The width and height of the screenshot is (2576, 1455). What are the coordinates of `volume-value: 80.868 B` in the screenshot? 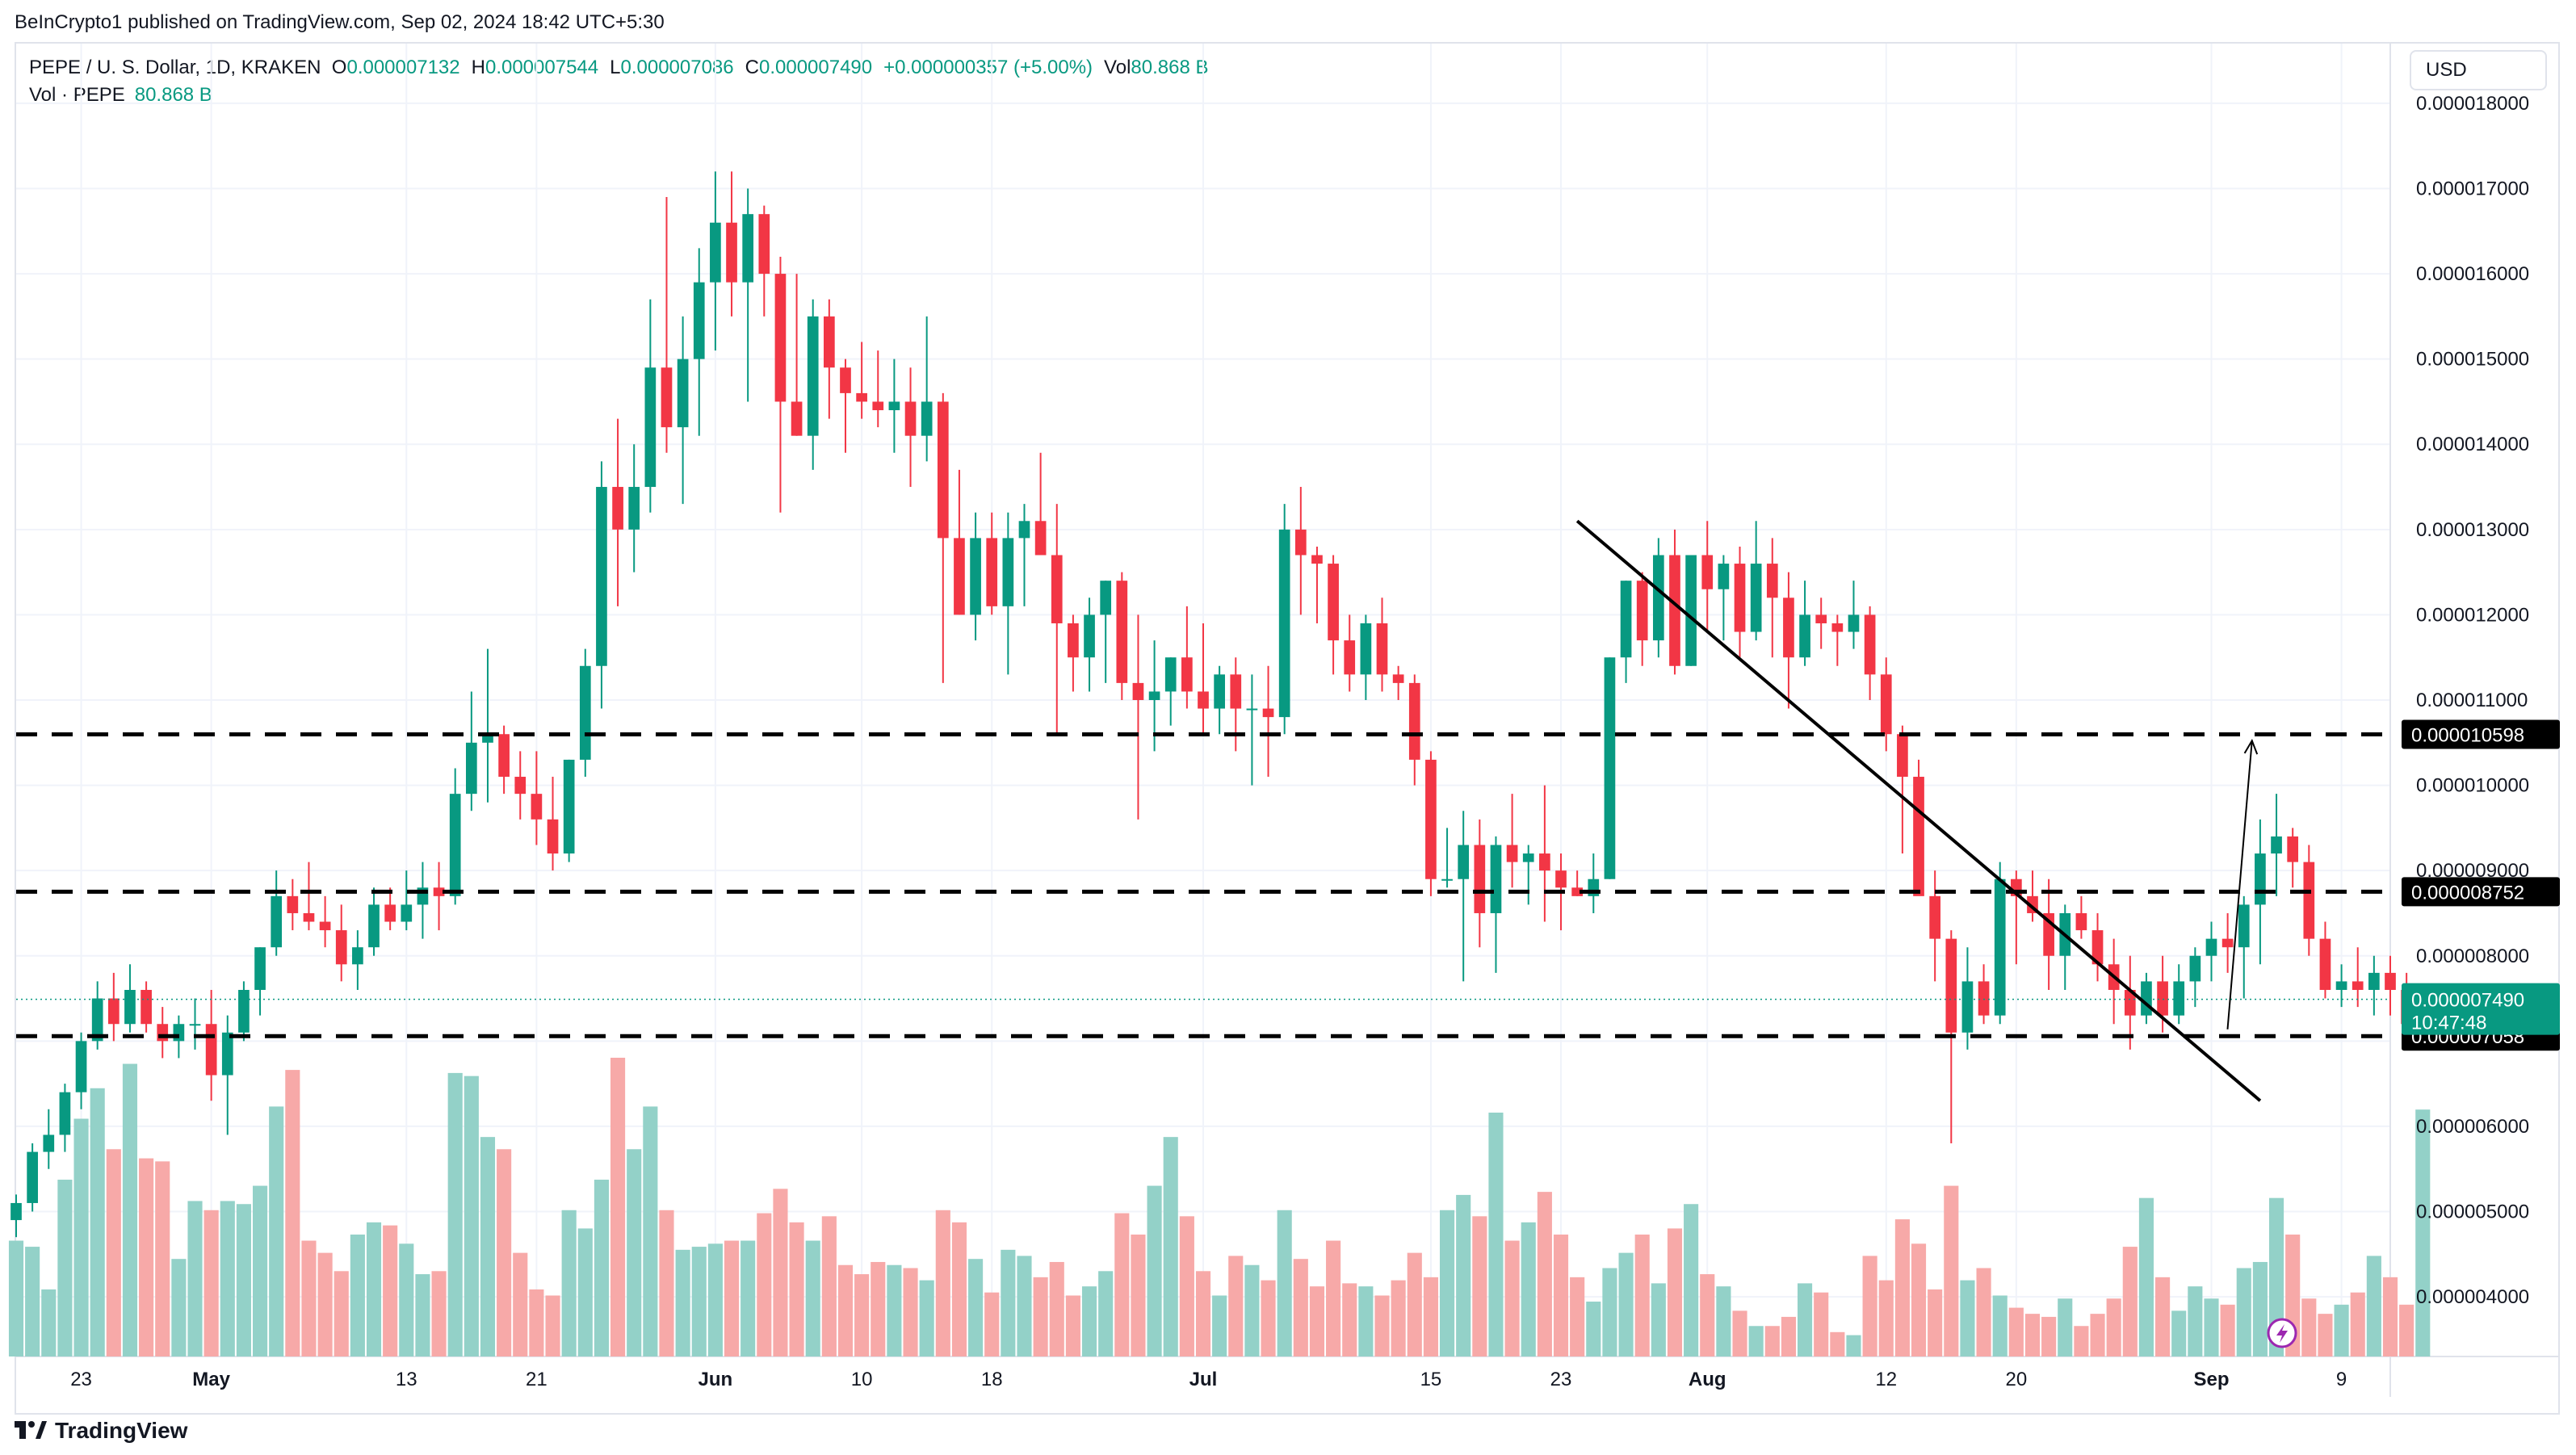 It's located at (1170, 67).